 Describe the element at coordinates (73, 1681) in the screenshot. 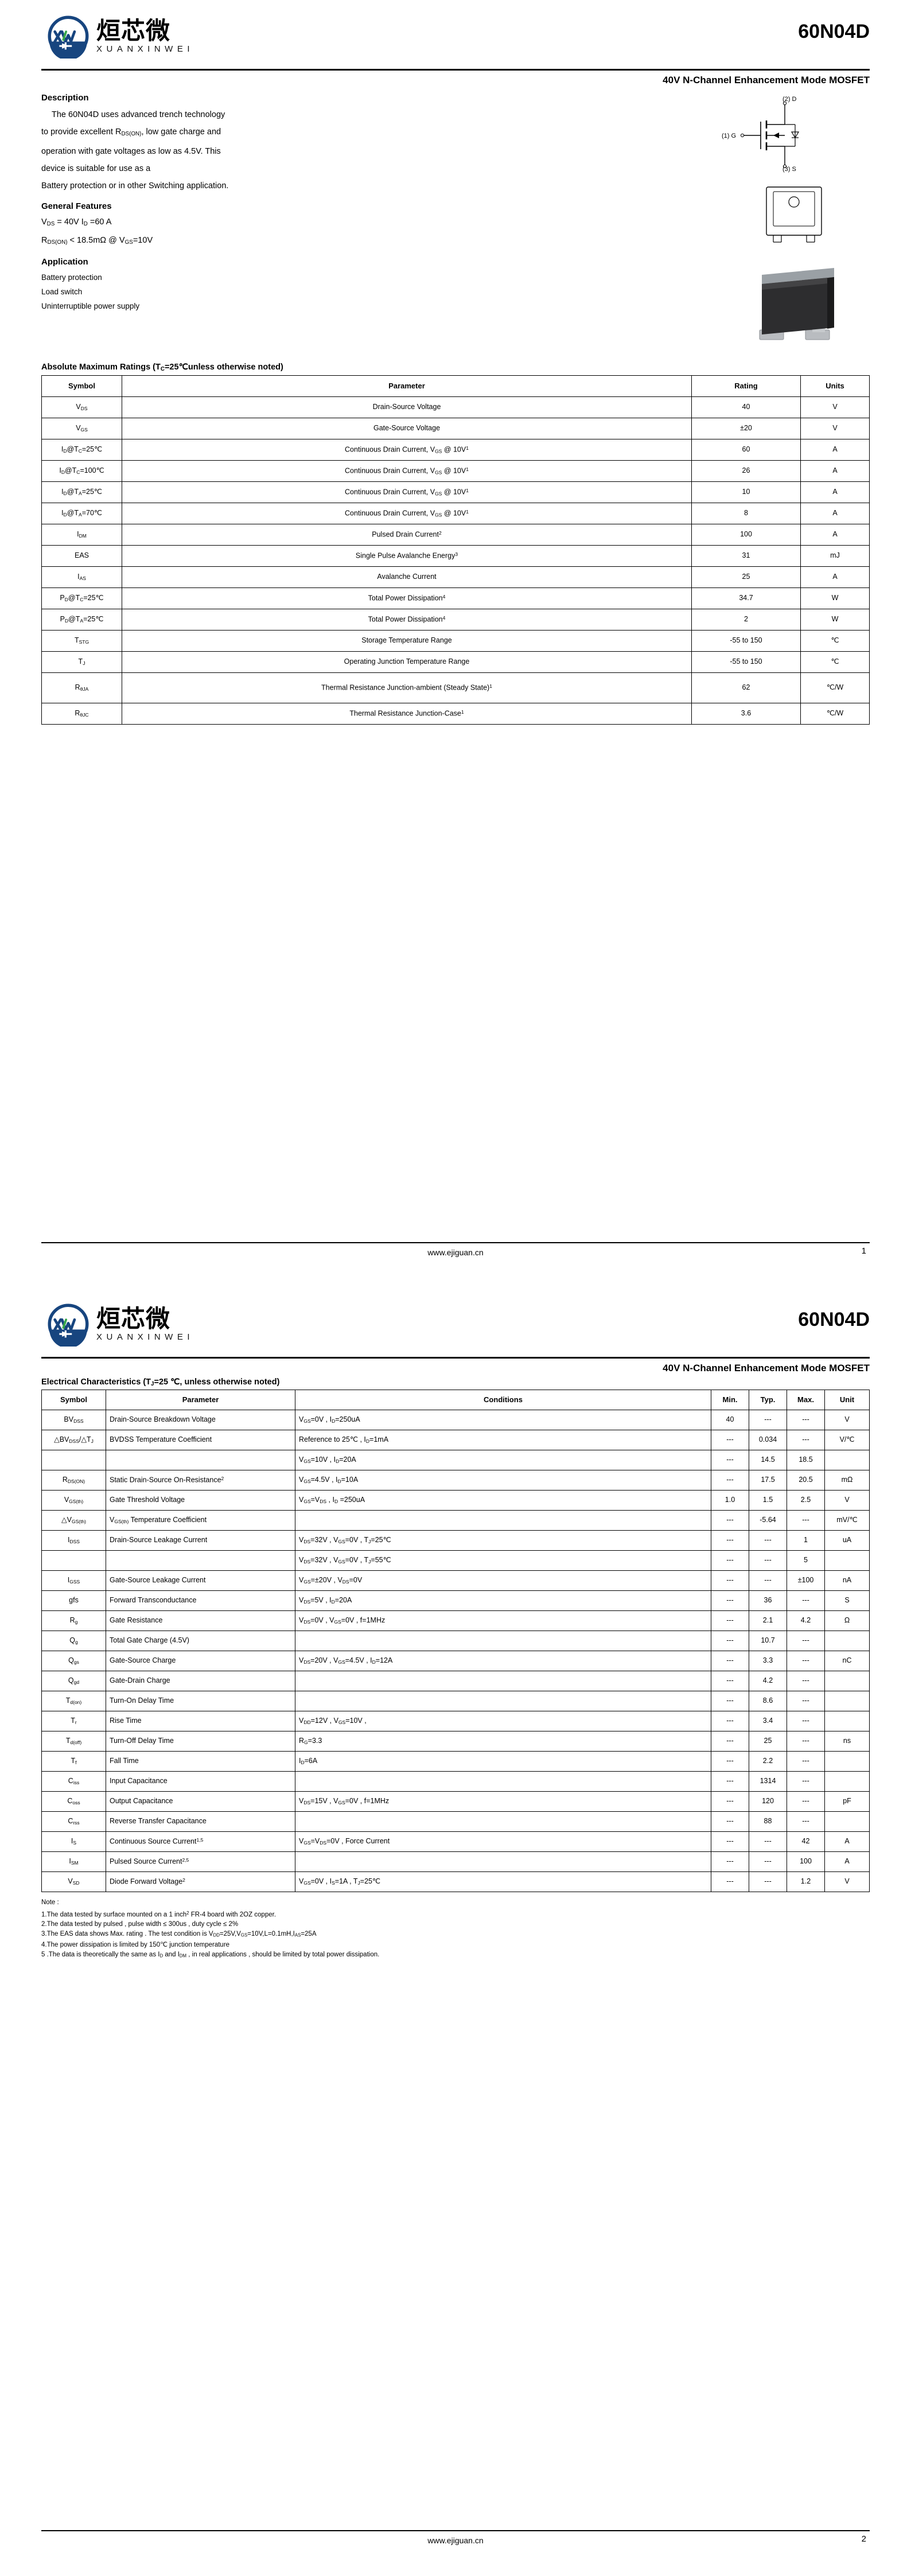

I see `cell-symbol: Qgd` at that location.